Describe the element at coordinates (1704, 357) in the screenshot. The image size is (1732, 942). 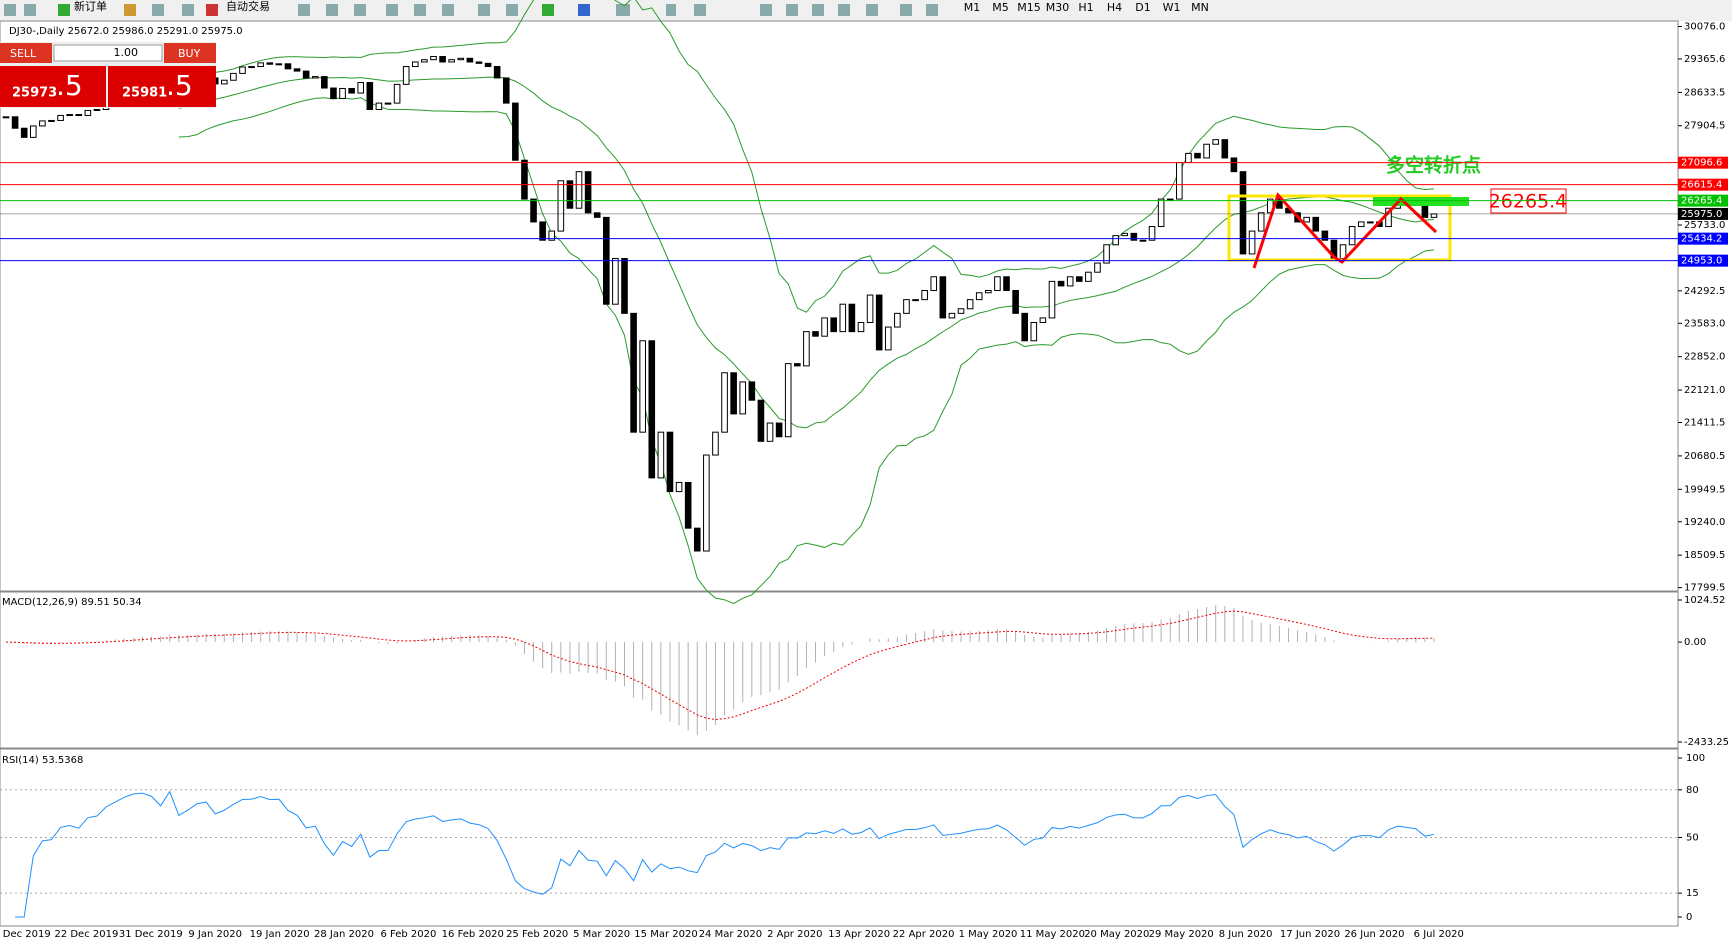
I see `y-tick-label: 22852.0` at that location.